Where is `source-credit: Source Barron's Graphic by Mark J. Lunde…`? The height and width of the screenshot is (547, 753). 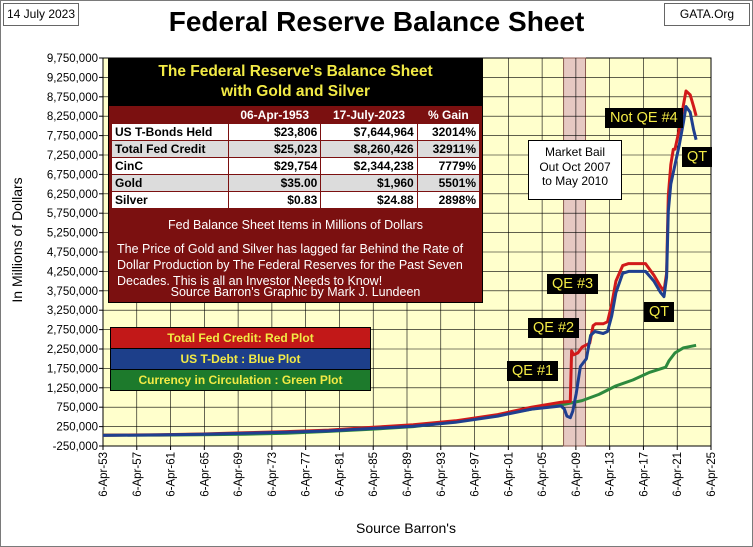 source-credit: Source Barron's Graphic by Mark J. Lunde… is located at coordinates (295, 292).